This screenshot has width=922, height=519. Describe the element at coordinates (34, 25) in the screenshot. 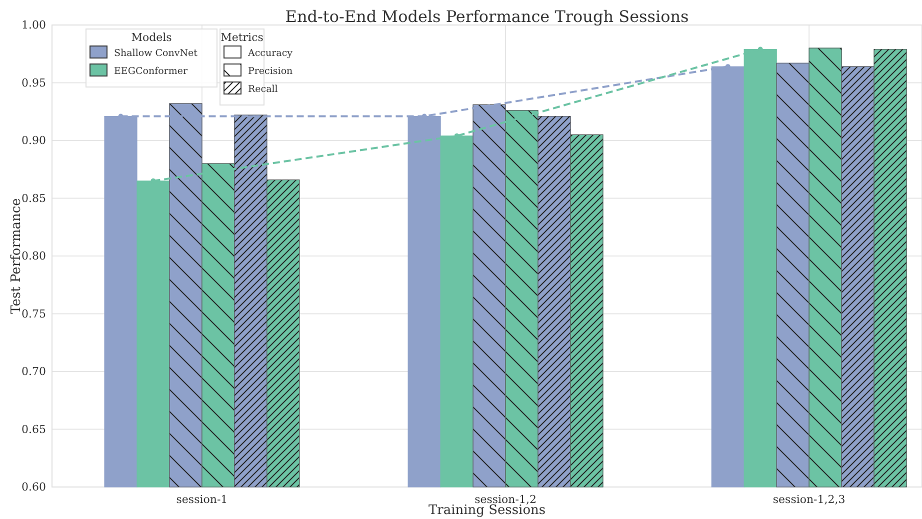

I see `y-tick-label: 1.00` at that location.